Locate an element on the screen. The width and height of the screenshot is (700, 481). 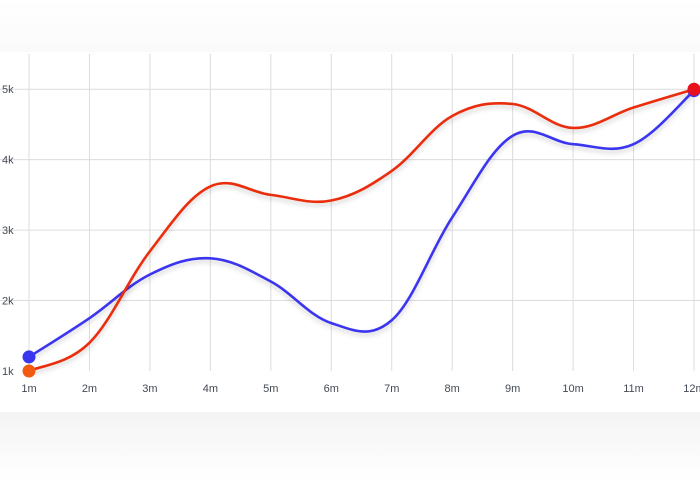
y-tick-label: 2k is located at coordinates (8, 302).